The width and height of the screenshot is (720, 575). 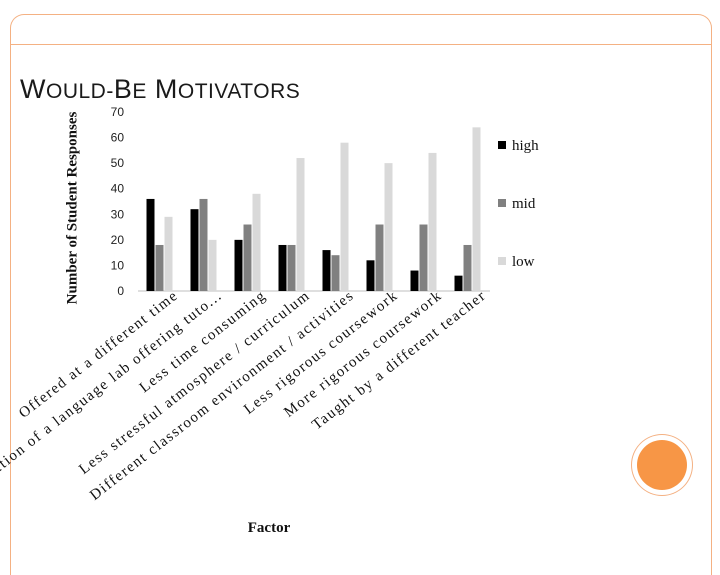 I want to click on slide-title: Would-be Motivators, so click(x=160, y=89).